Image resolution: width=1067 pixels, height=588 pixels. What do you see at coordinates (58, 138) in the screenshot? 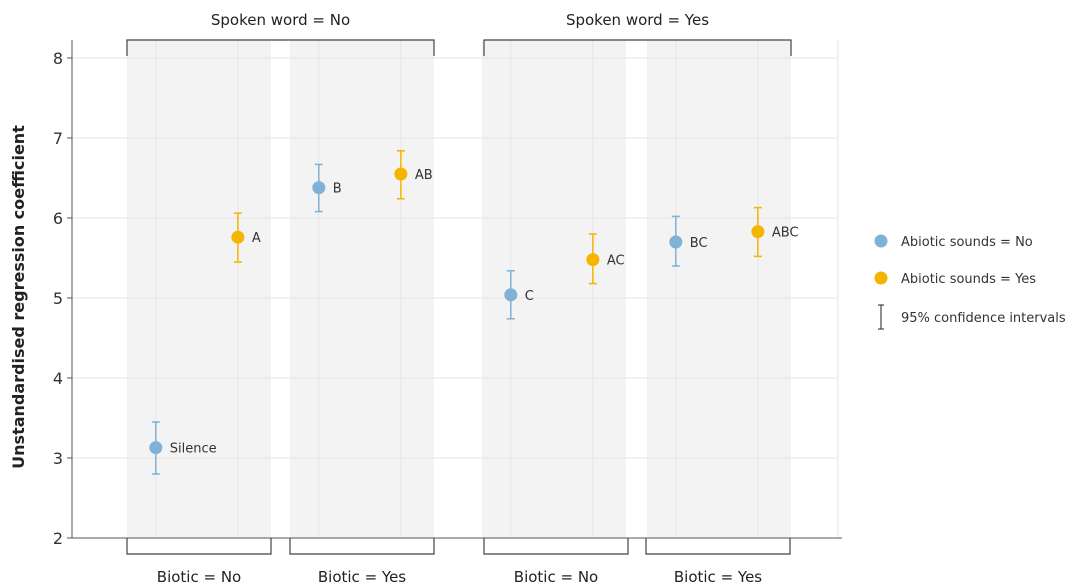
I see `y-tick-label: 7` at bounding box center [58, 138].